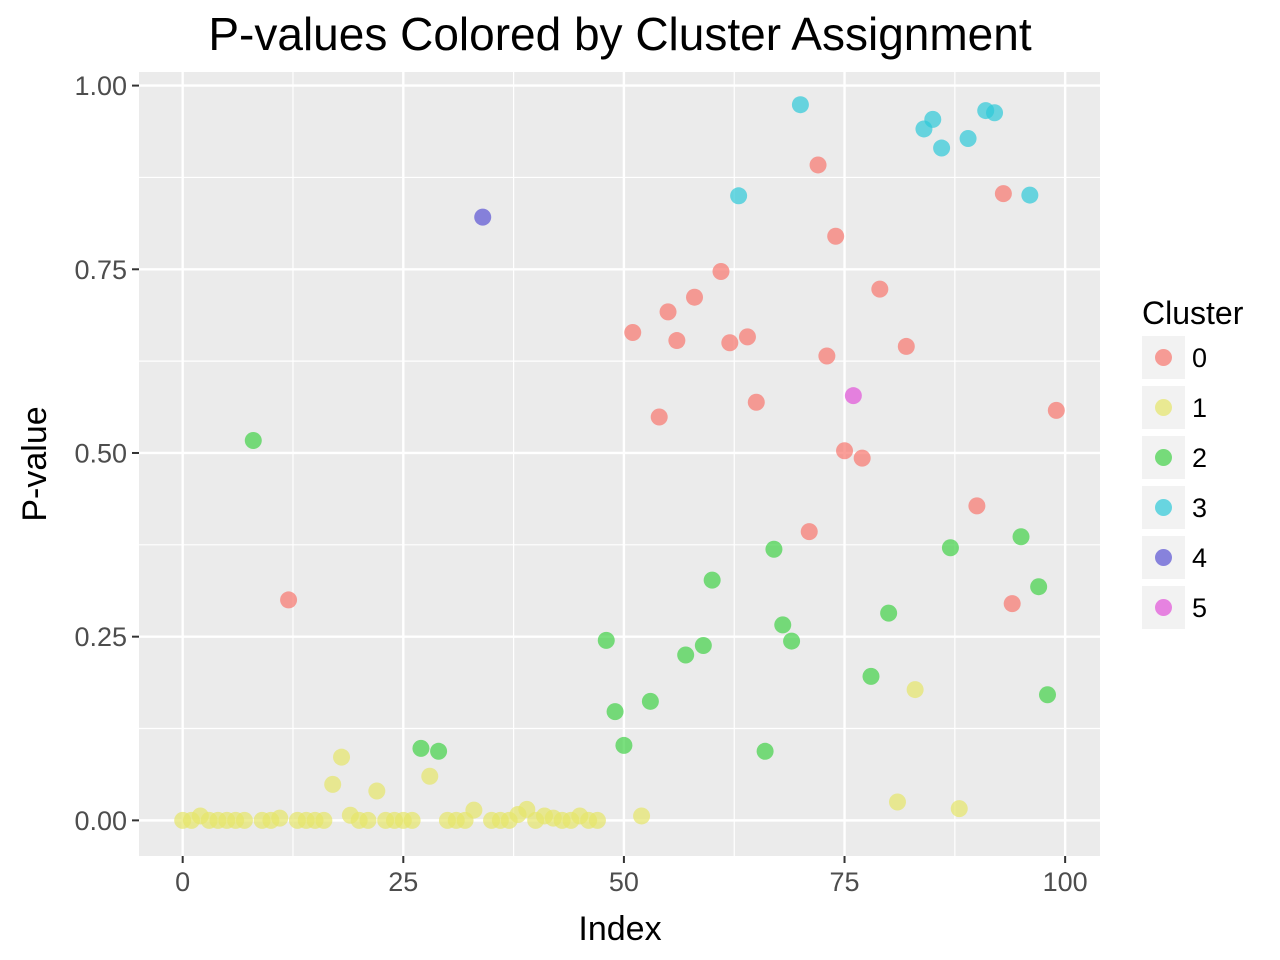 This screenshot has width=1280, height=960. I want to click on legend-label-3: 3, so click(1199, 508).